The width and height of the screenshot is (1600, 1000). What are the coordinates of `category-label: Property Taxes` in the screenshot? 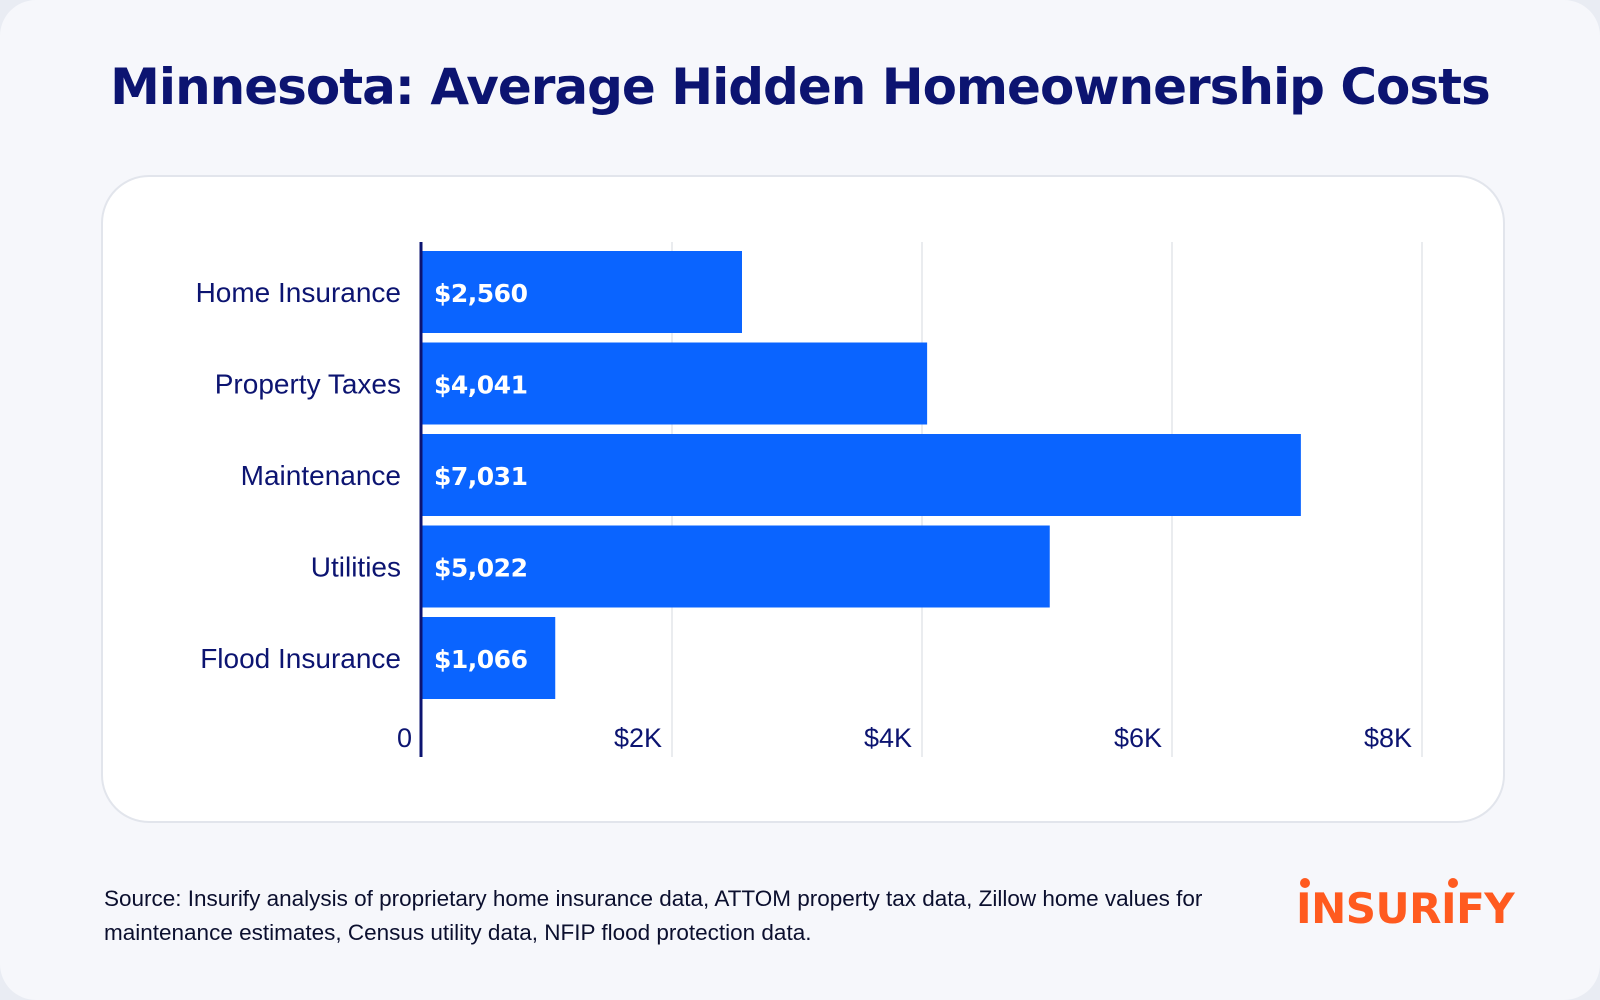 It's located at (308, 384).